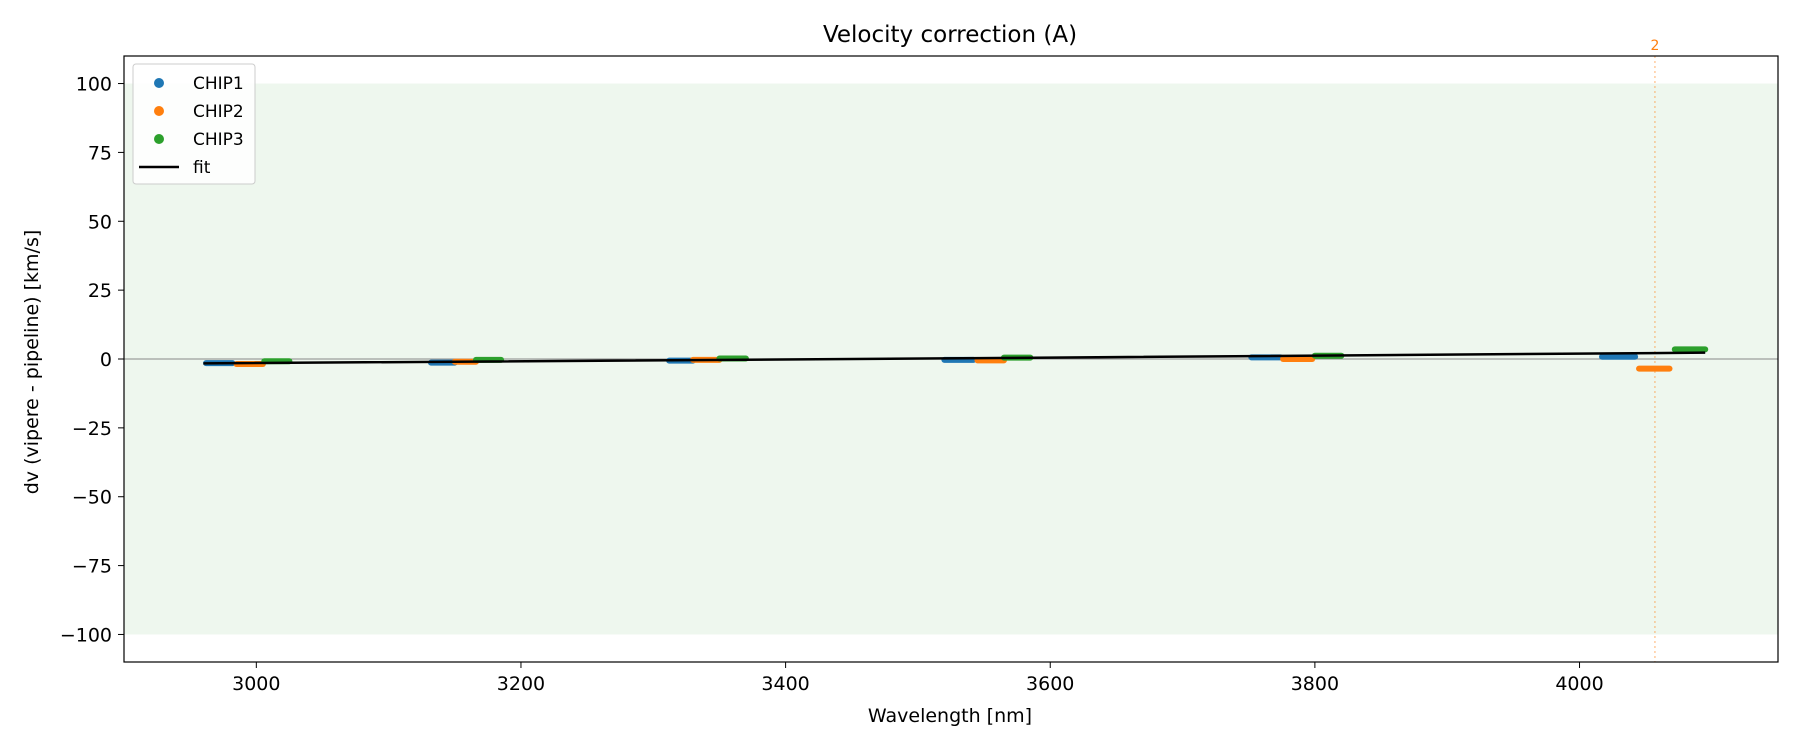 This screenshot has height=750, width=1800. I want to click on x-tick-label: 3600, so click(1050, 684).